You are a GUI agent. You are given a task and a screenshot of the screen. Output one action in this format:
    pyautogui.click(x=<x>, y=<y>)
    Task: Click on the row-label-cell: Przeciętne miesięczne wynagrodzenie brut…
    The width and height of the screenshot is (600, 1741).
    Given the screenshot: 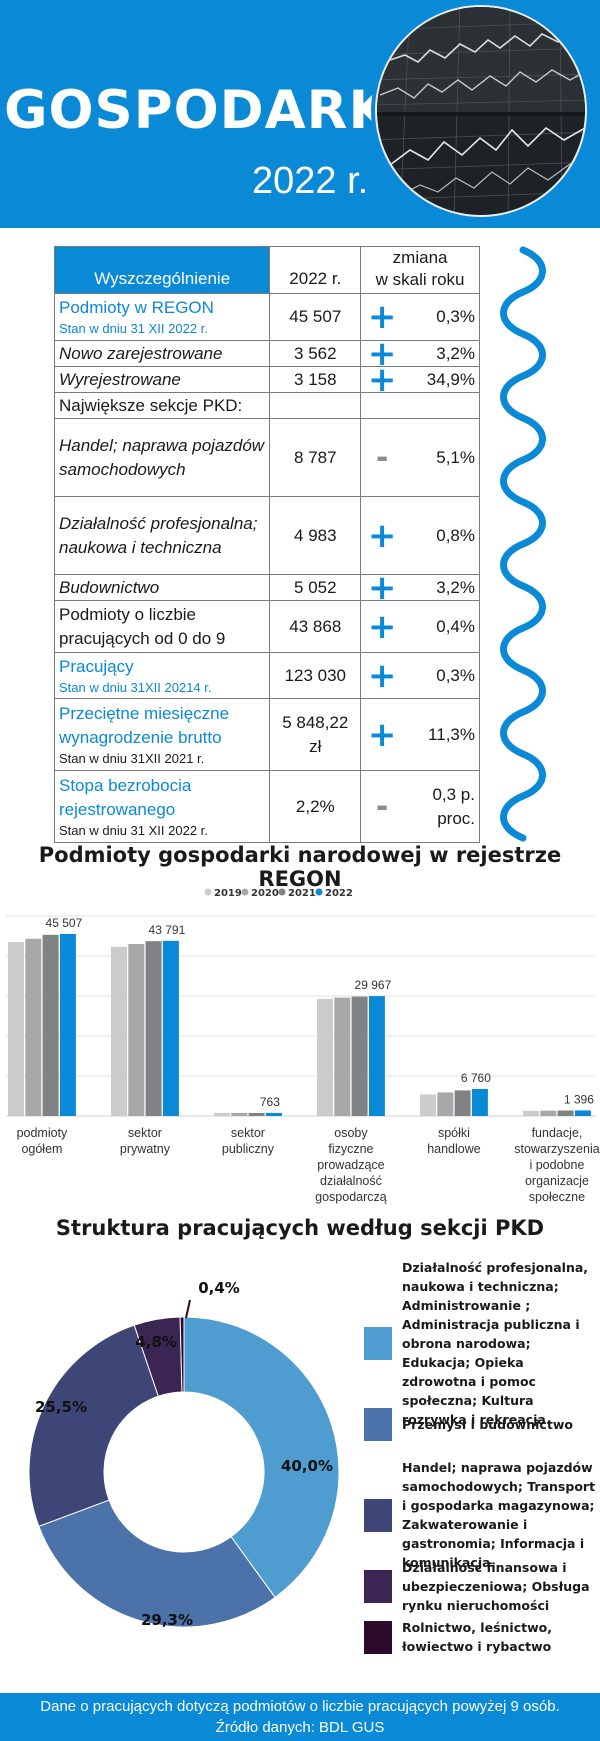 What is the action you would take?
    pyautogui.click(x=162, y=734)
    